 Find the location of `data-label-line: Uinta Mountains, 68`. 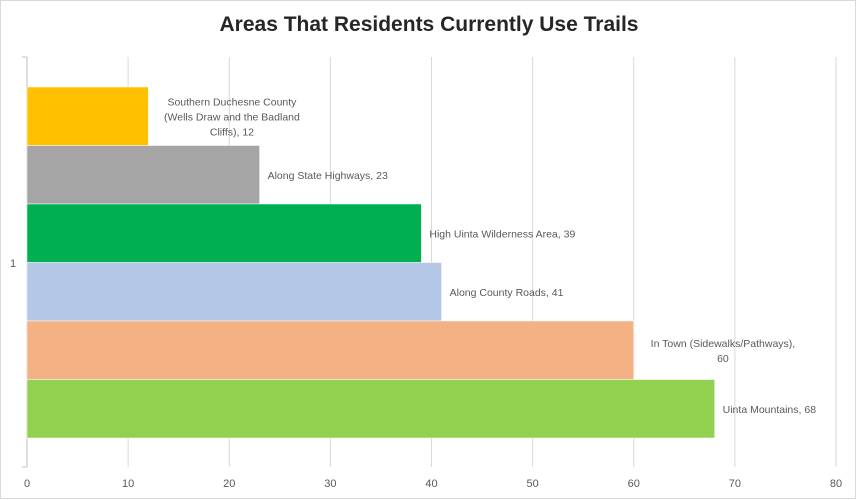

data-label-line: Uinta Mountains, 68 is located at coordinates (770, 410).